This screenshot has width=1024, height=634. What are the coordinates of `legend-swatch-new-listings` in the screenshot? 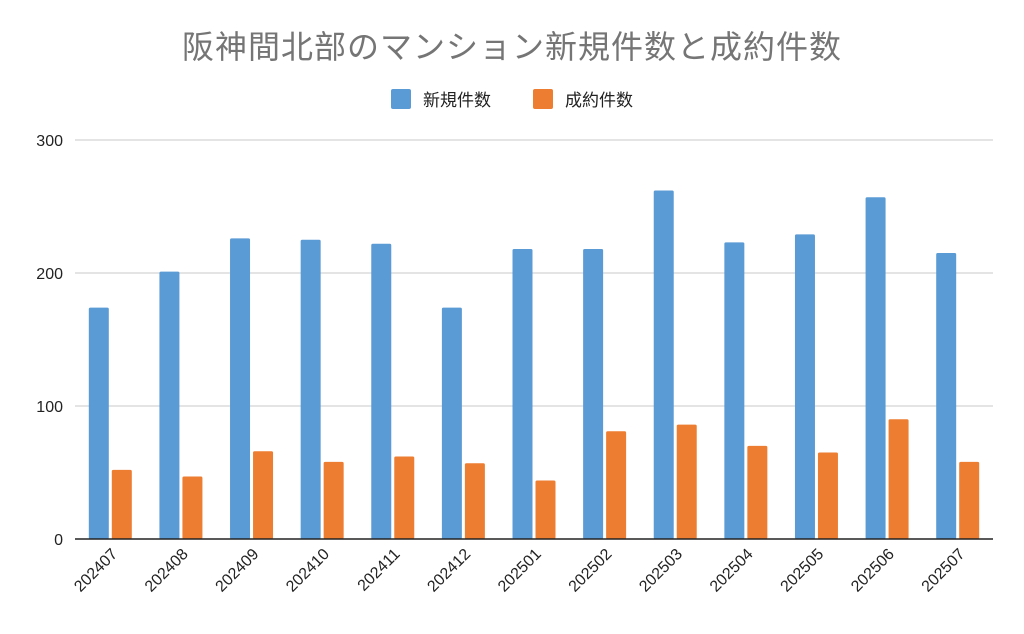 It's located at (401, 98).